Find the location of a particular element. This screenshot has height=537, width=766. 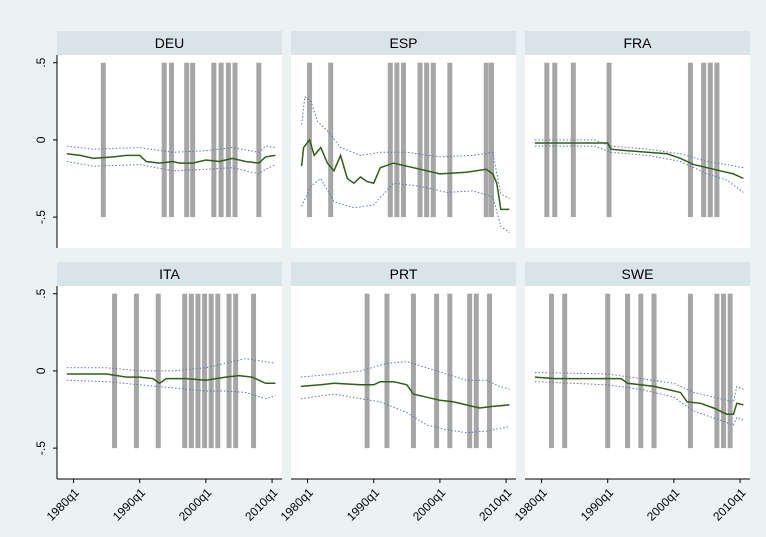

panel-esp: ESP is located at coordinates (403, 139).